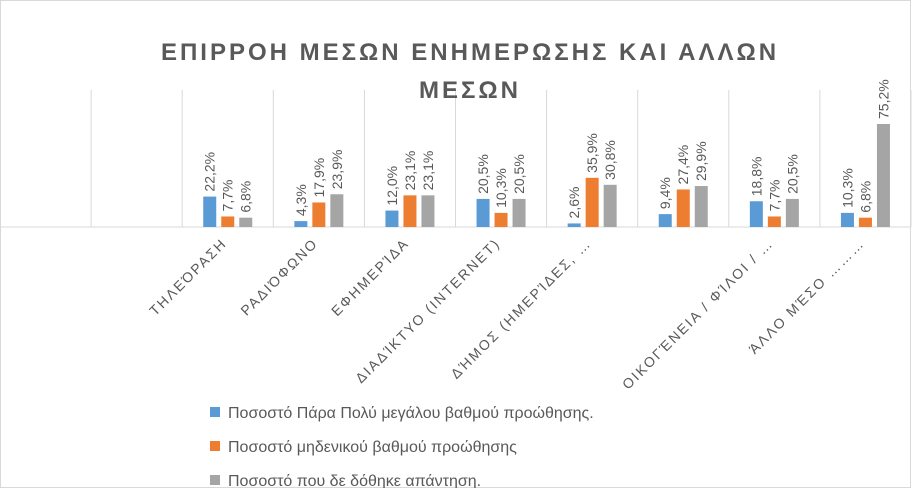 This screenshot has width=912, height=488. What do you see at coordinates (883, 99) in the screenshot?
I see `data-label: 75,2%` at bounding box center [883, 99].